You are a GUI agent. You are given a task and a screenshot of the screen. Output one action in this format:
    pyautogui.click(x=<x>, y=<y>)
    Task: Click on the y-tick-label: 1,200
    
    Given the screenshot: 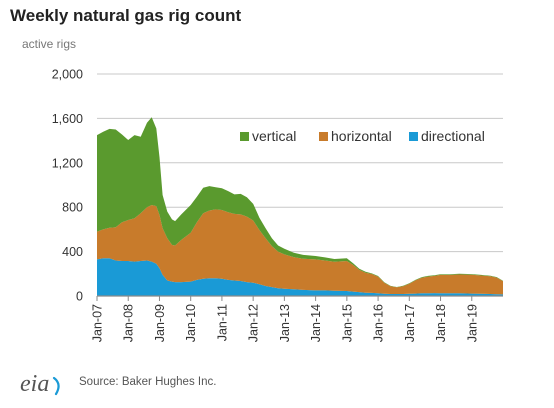 What is the action you would take?
    pyautogui.click(x=67, y=163)
    